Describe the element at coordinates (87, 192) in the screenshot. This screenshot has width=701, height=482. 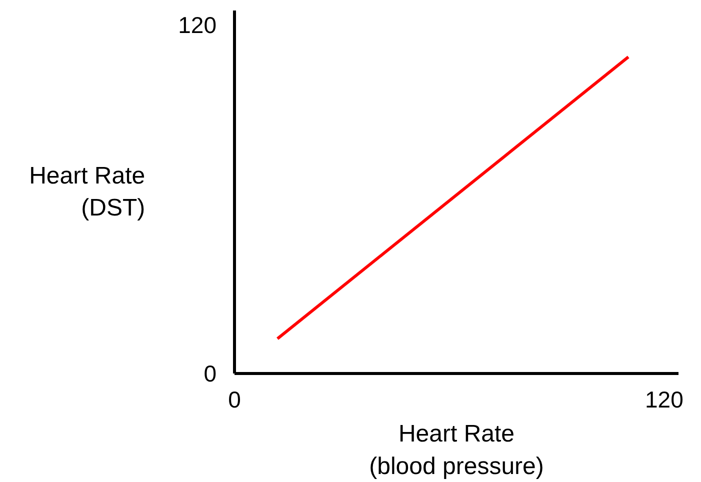
I see `y-axis-title: Heart Rate (DST)` at that location.